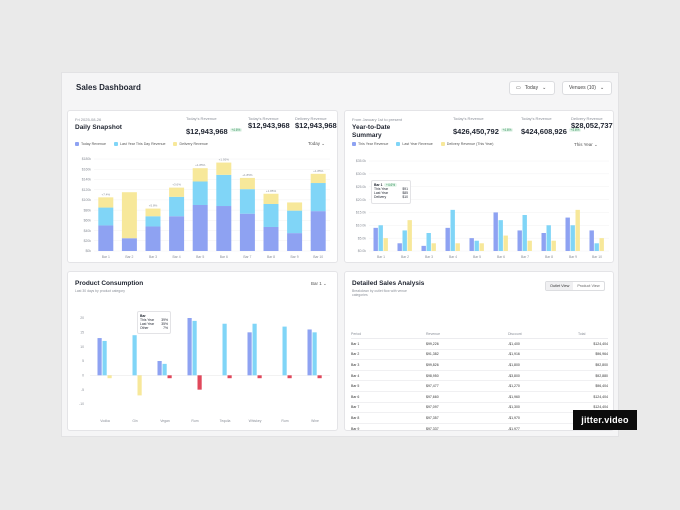 This screenshot has height=510, width=680. What do you see at coordinates (586, 144) in the screenshot?
I see `ytd-range-dropdown: This Year ⌄` at bounding box center [586, 144].